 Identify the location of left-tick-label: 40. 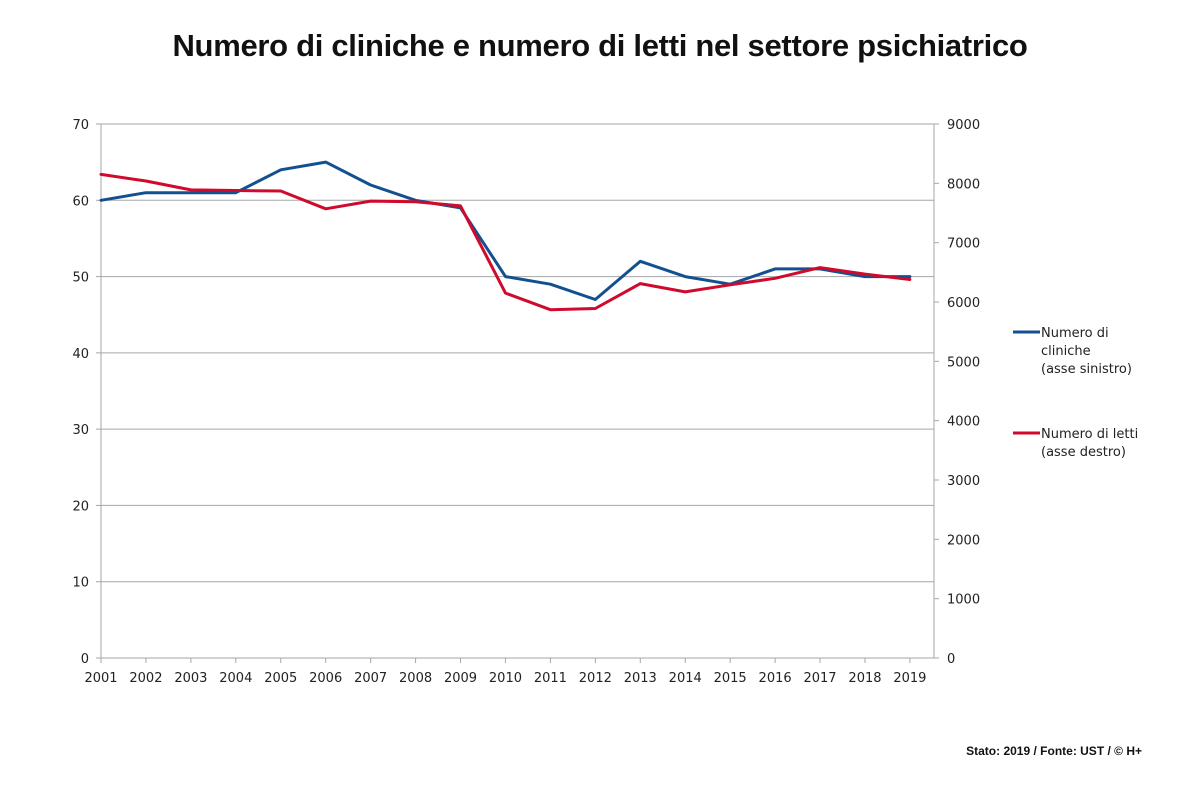
(80, 354).